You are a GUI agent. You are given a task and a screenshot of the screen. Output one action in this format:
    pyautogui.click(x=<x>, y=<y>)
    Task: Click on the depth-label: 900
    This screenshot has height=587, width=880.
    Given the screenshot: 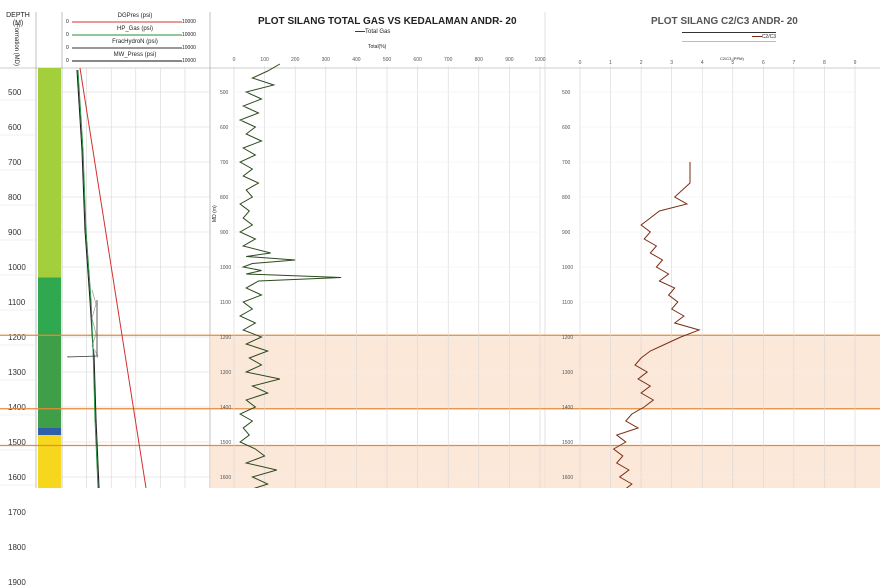 What is the action you would take?
    pyautogui.click(x=15, y=232)
    